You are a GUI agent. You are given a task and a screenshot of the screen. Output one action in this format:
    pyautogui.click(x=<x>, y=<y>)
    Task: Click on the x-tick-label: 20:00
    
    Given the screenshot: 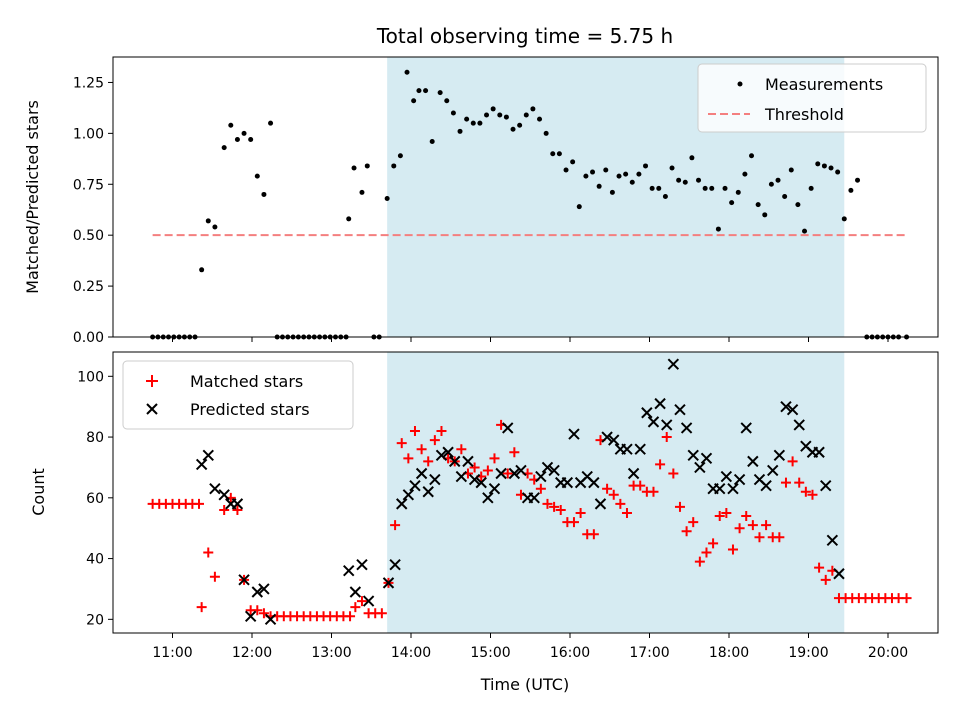 What is the action you would take?
    pyautogui.click(x=888, y=653)
    